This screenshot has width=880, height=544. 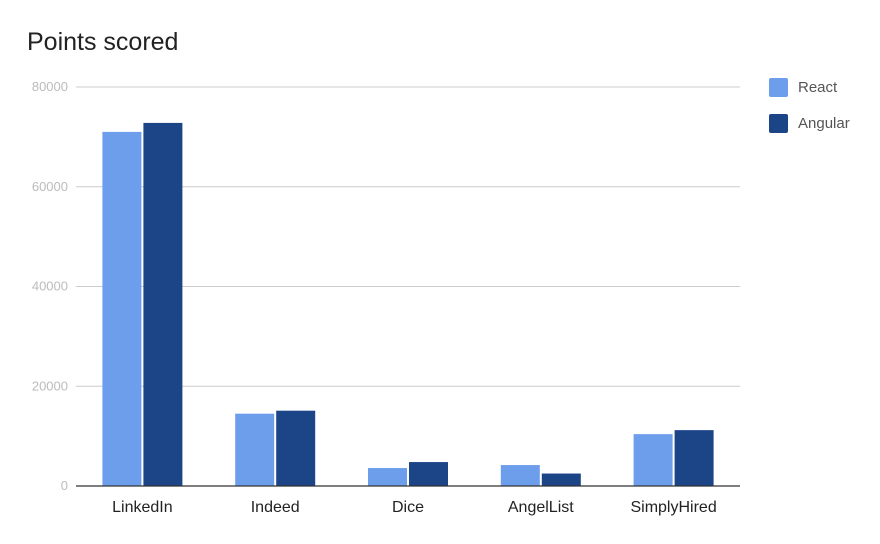 I want to click on x-tick-label: Indeed, so click(x=275, y=507).